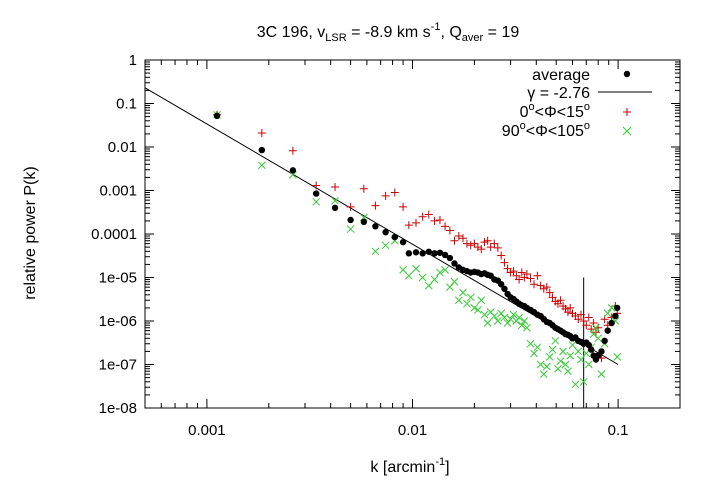  I want to click on x-tick-label: 0.01, so click(412, 430).